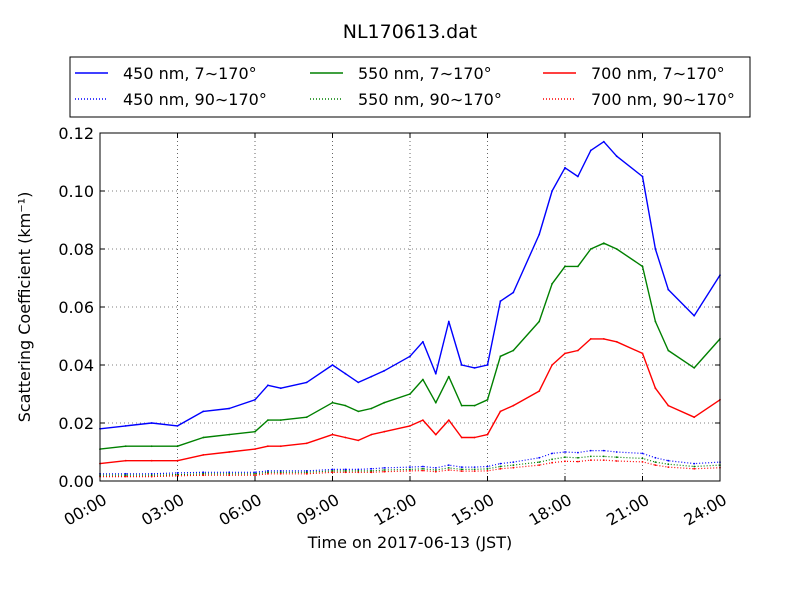 This screenshot has width=800, height=600. What do you see at coordinates (410, 32) in the screenshot?
I see `chart-title: NL170613.dat` at bounding box center [410, 32].